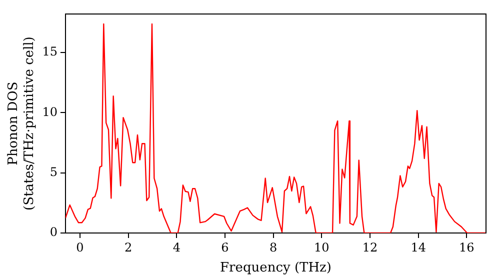  What do you see at coordinates (370, 247) in the screenshot?
I see `x-tick-label: 12` at bounding box center [370, 247].